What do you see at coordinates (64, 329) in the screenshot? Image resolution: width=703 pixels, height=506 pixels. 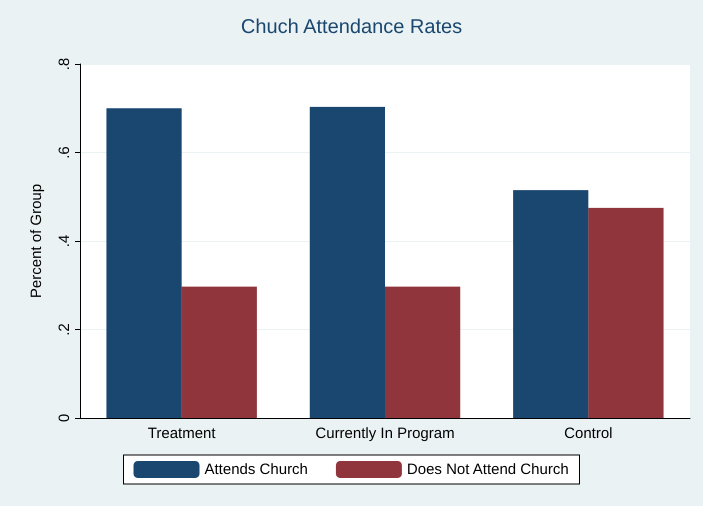 I see `y-tick-label: .2` at bounding box center [64, 329].